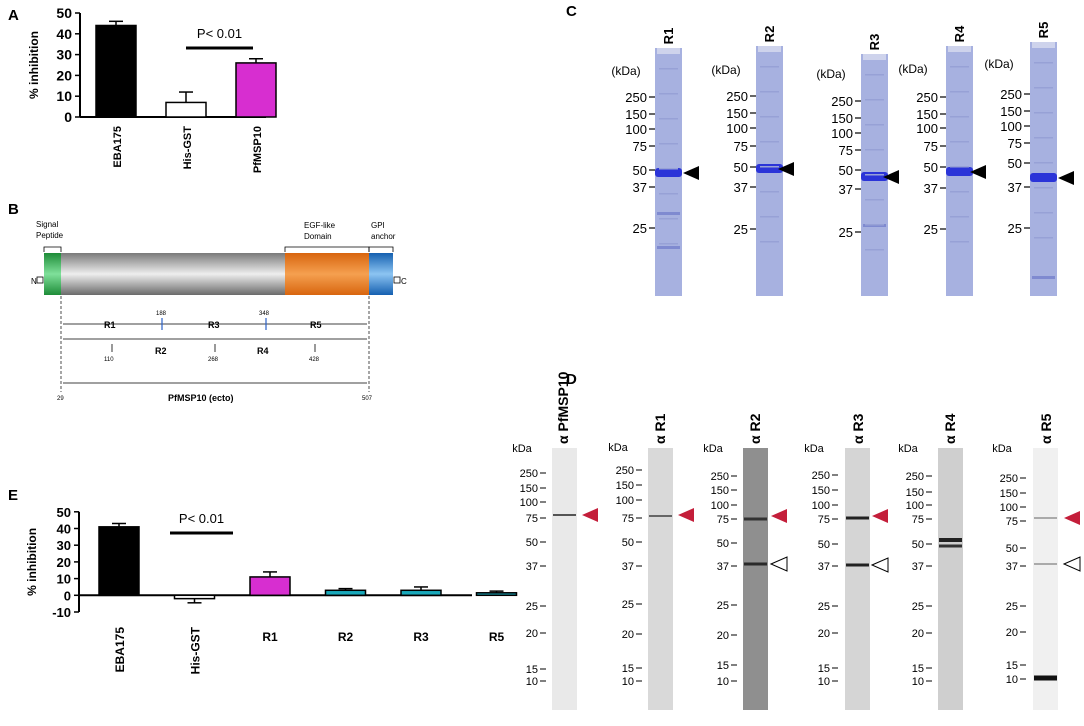 The width and height of the screenshot is (1084, 726). What do you see at coordinates (660, 428) in the screenshot?
I see `antibody-label: α R1` at bounding box center [660, 428].